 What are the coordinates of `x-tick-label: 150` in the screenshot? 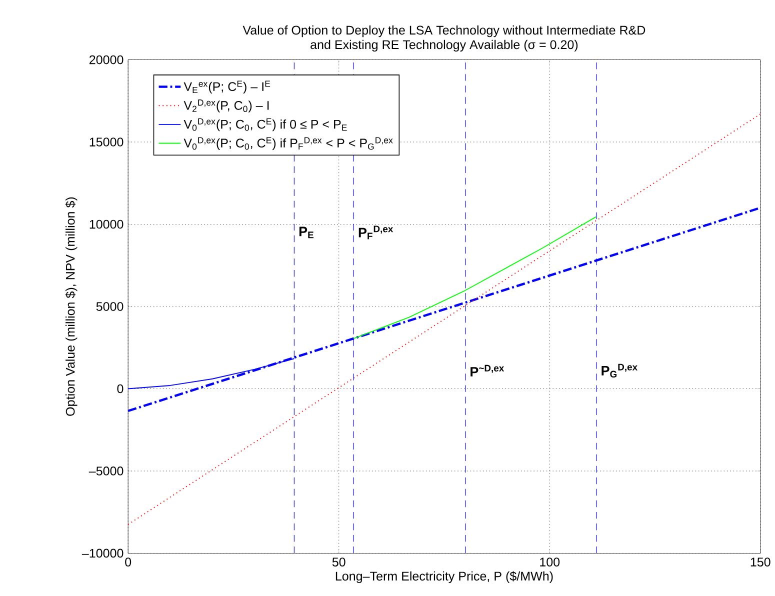 It's located at (760, 562).